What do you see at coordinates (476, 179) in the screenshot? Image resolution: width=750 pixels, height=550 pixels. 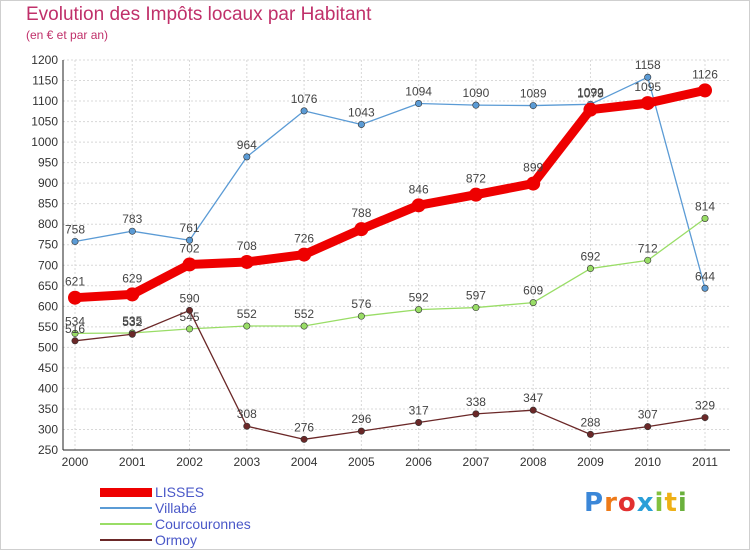 I see `data-label-lisses: 872` at bounding box center [476, 179].